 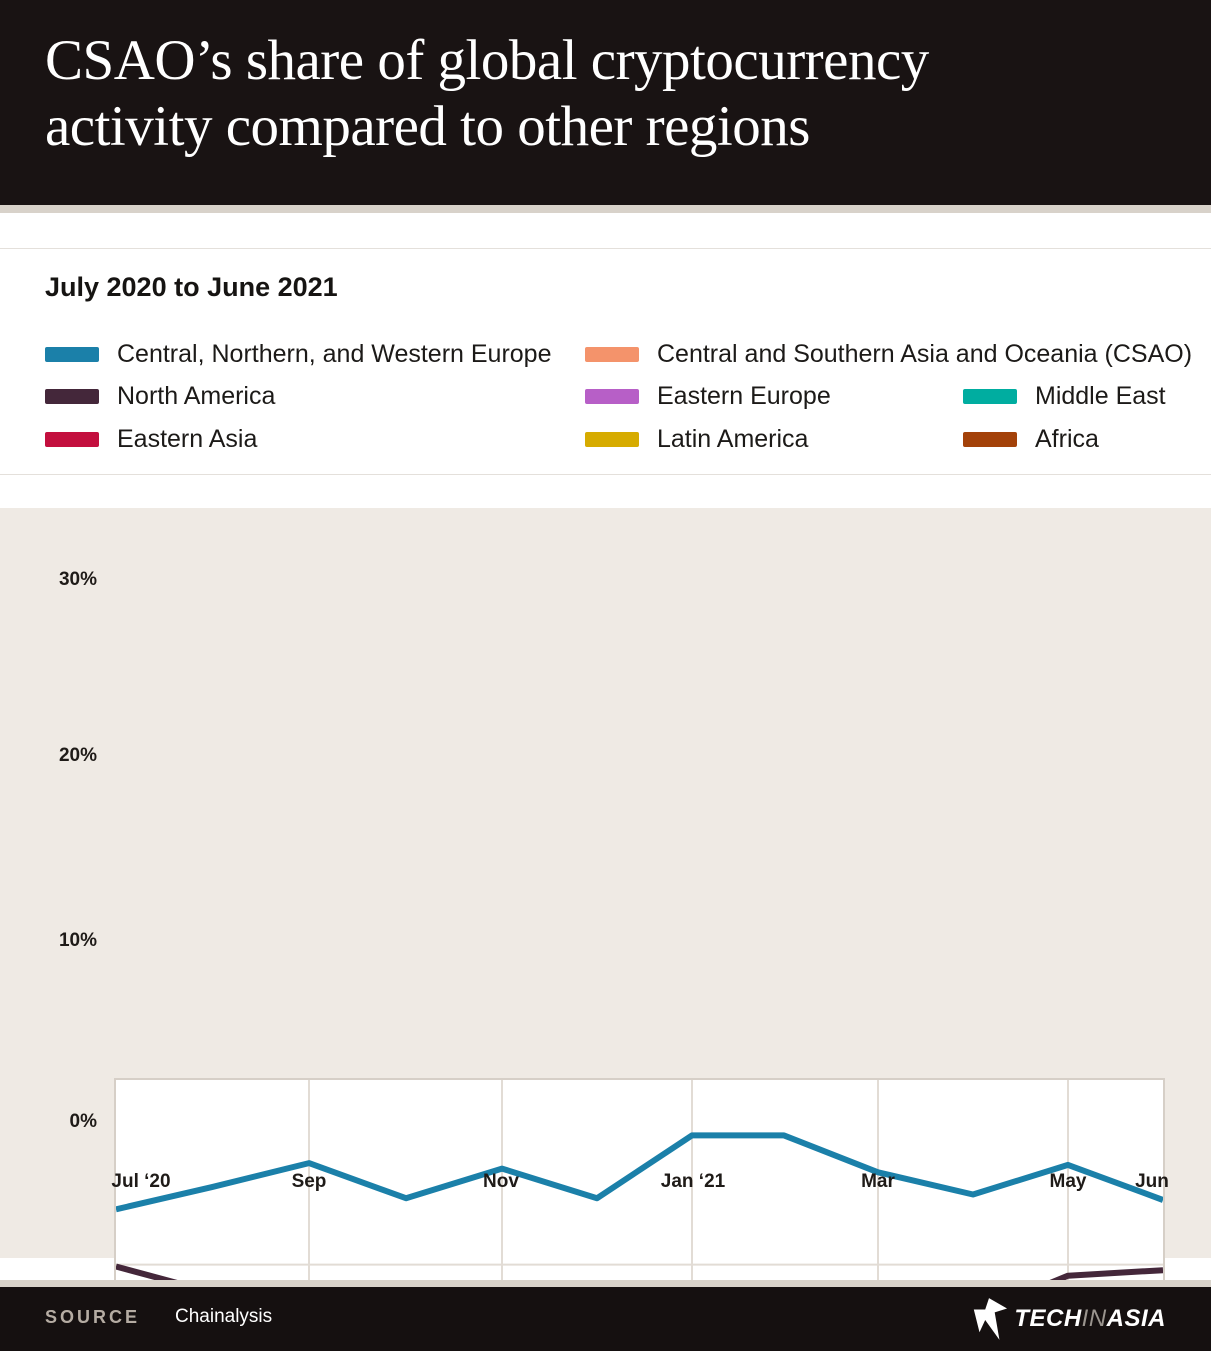 What do you see at coordinates (196, 396) in the screenshot?
I see `legend-label: North America` at bounding box center [196, 396].